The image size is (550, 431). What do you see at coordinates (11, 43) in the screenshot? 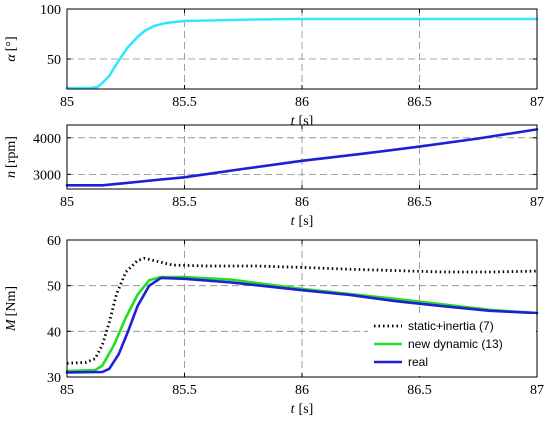
I see `y-axis-unit: [°]` at bounding box center [11, 43].